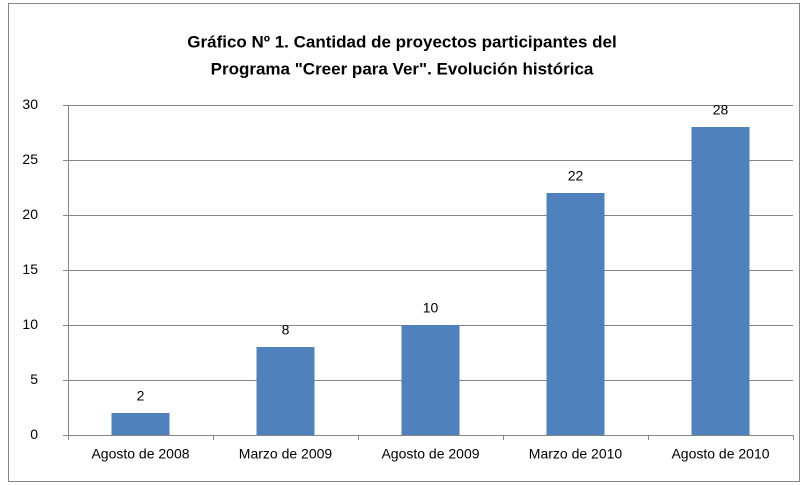 Image resolution: width=803 pixels, height=485 pixels. I want to click on y-tick-label: 20, so click(30, 214).